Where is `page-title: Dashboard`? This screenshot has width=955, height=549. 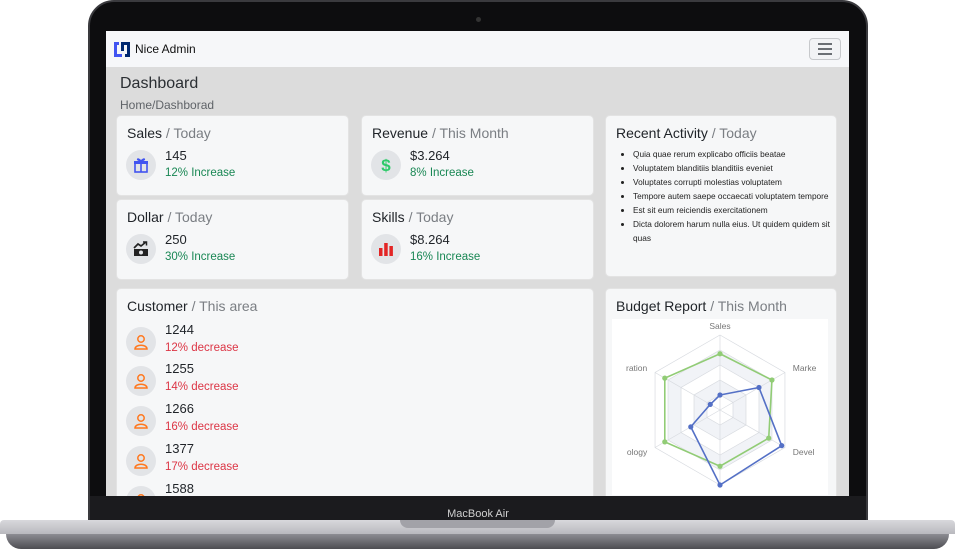
page-title: Dashboard is located at coordinates (159, 83).